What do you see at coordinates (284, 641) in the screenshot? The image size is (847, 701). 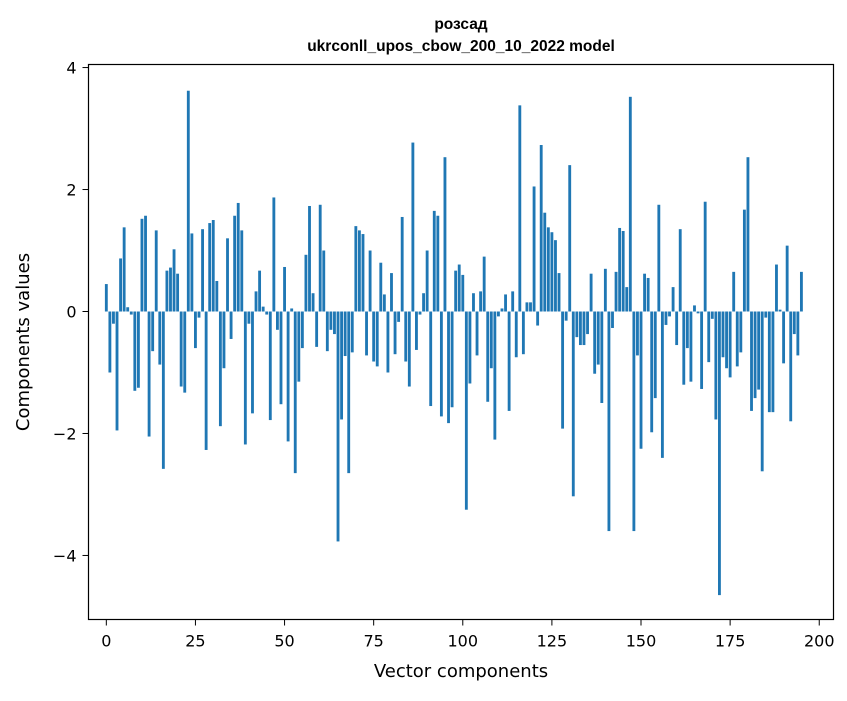 I see `x-tick-label: 50` at bounding box center [284, 641].